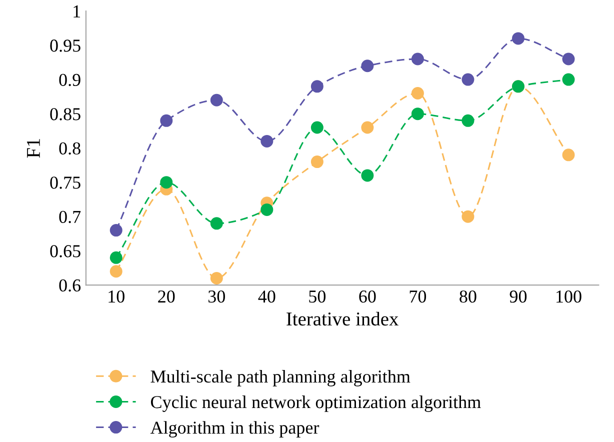 This screenshot has width=614, height=442. Describe the element at coordinates (418, 296) in the screenshot. I see `x-tick-label: 70` at that location.